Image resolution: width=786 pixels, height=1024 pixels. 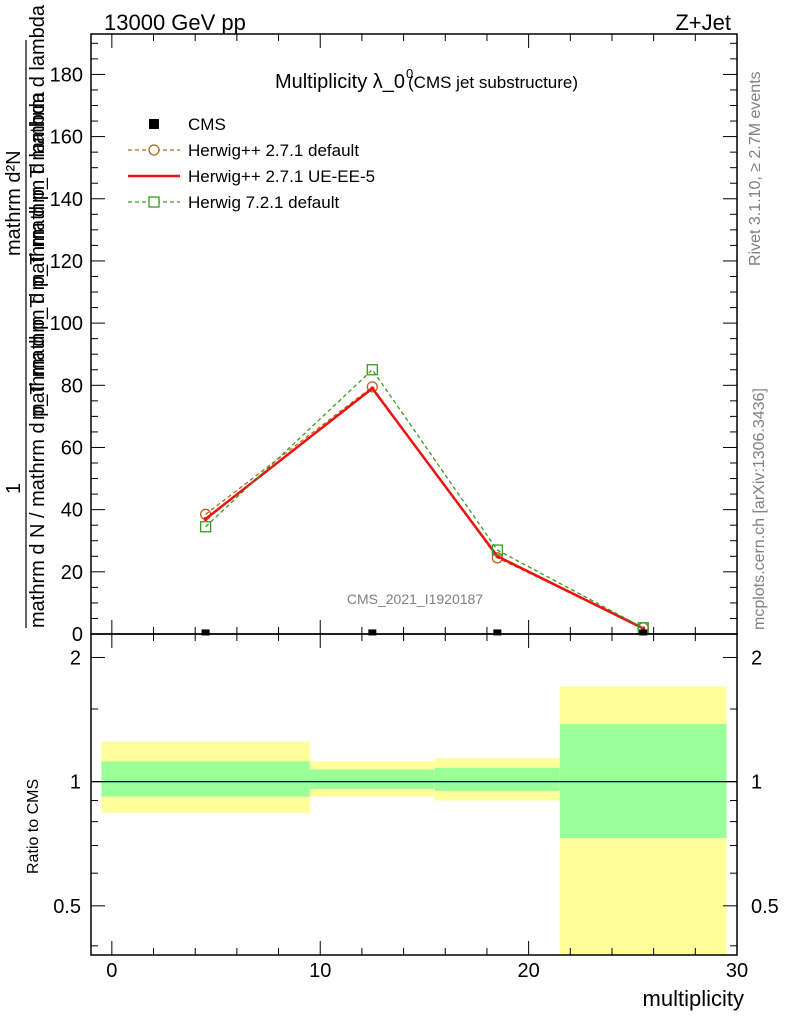 I want to click on series-marker-circle, so click(x=372, y=387).